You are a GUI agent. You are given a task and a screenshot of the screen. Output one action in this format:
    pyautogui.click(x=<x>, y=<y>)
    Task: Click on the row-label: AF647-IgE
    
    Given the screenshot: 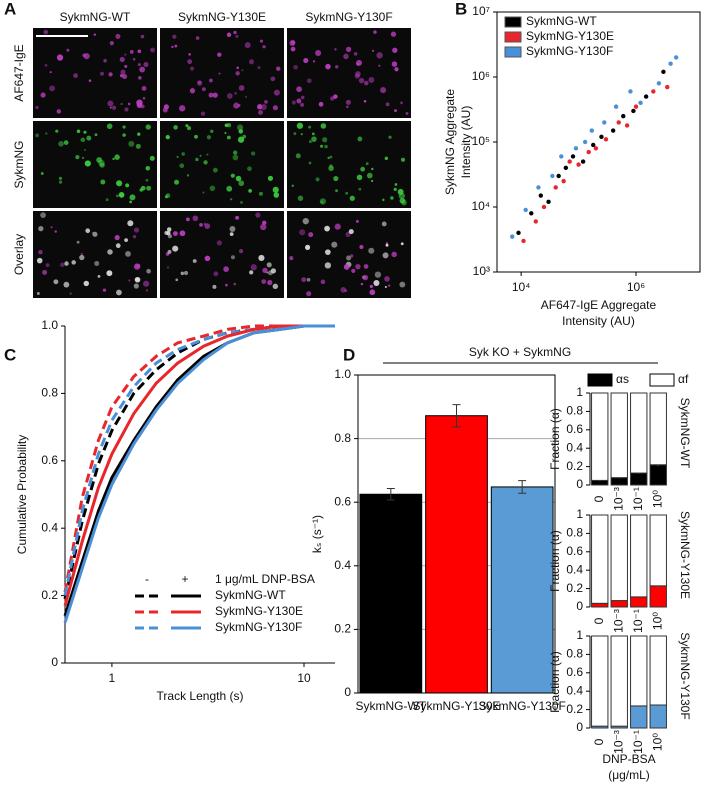 What is the action you would take?
    pyautogui.click(x=19, y=72)
    